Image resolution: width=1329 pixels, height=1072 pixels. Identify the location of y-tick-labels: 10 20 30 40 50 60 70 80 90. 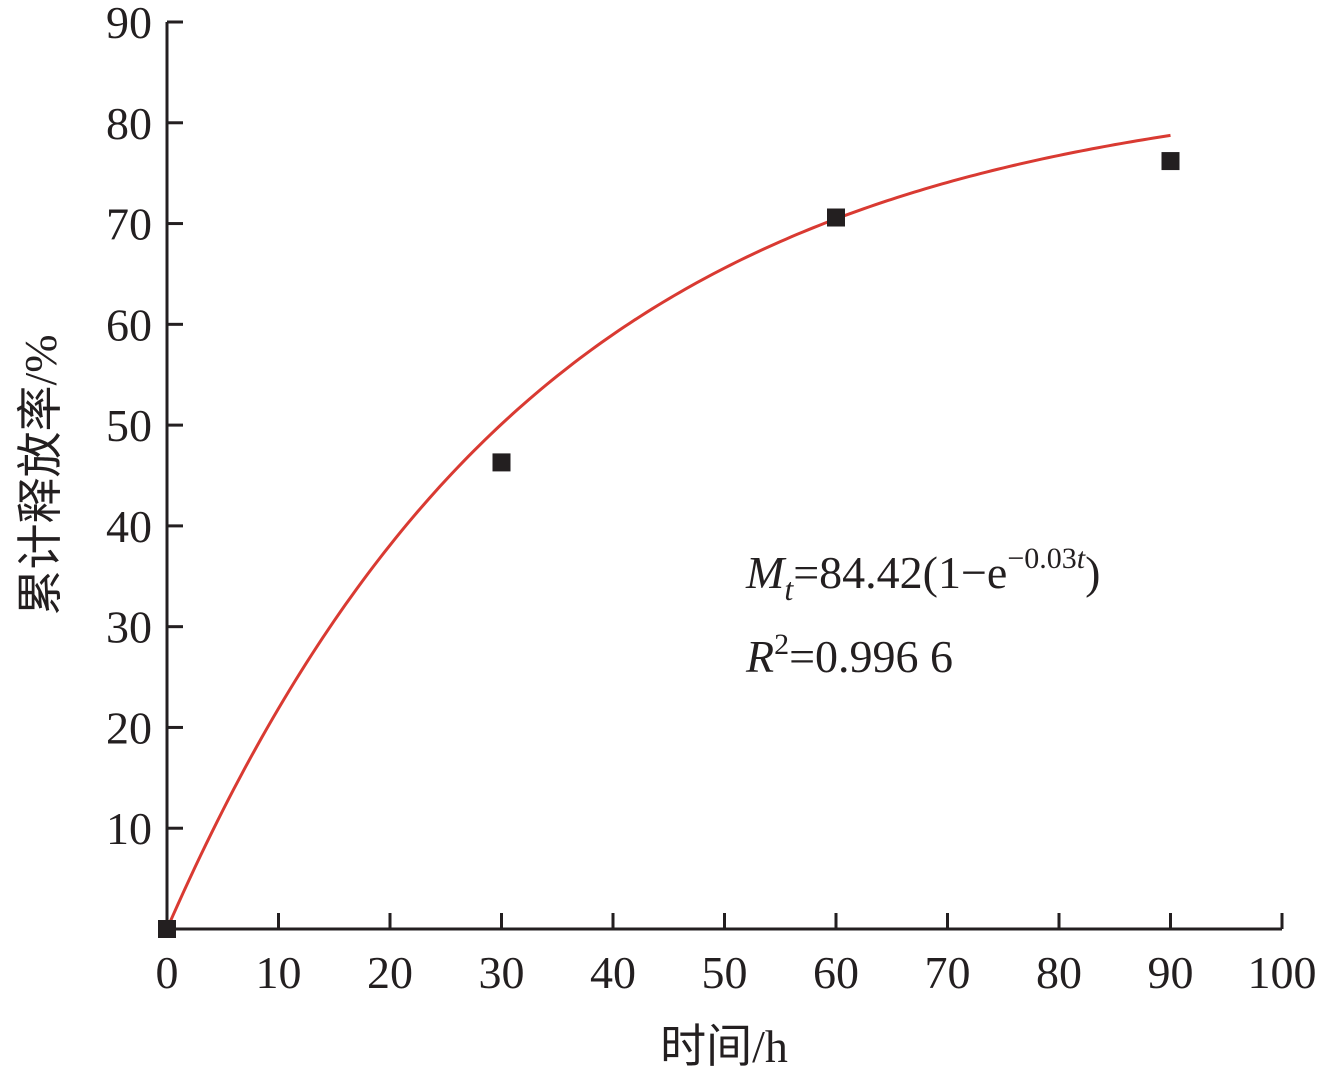
(129, 427).